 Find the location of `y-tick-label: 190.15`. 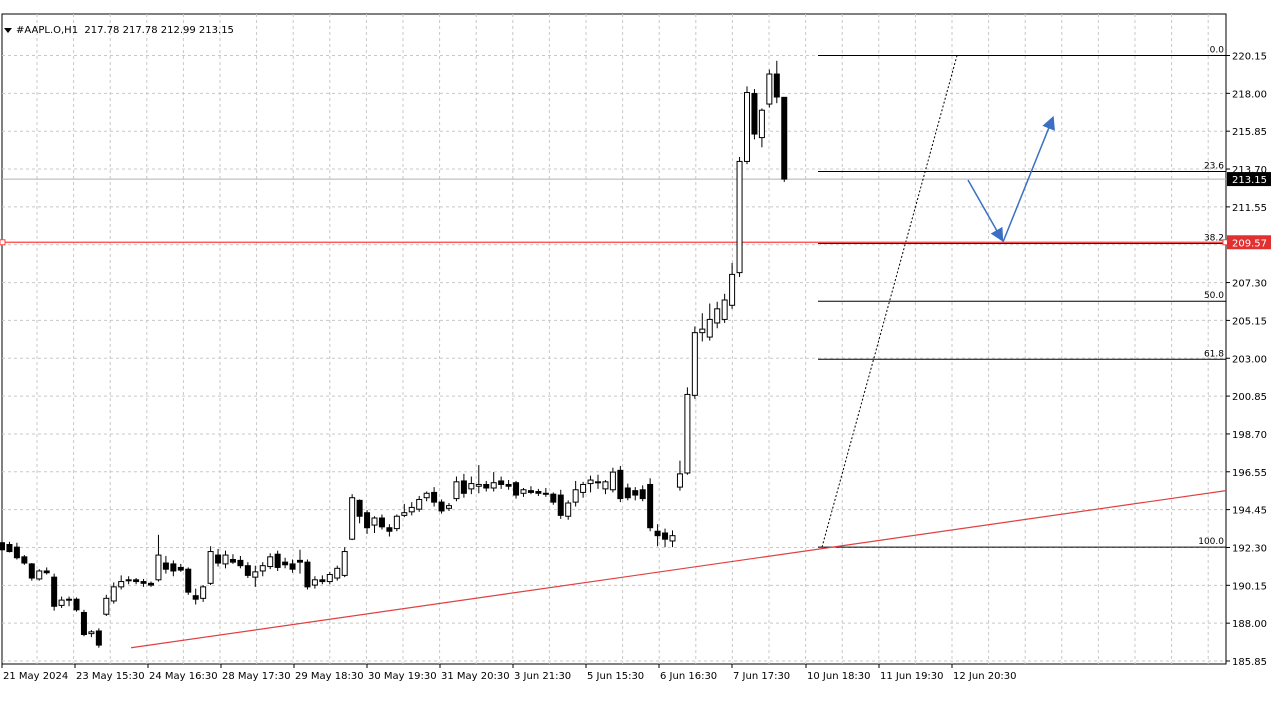

y-tick-label: 190.15 is located at coordinates (1249, 586).